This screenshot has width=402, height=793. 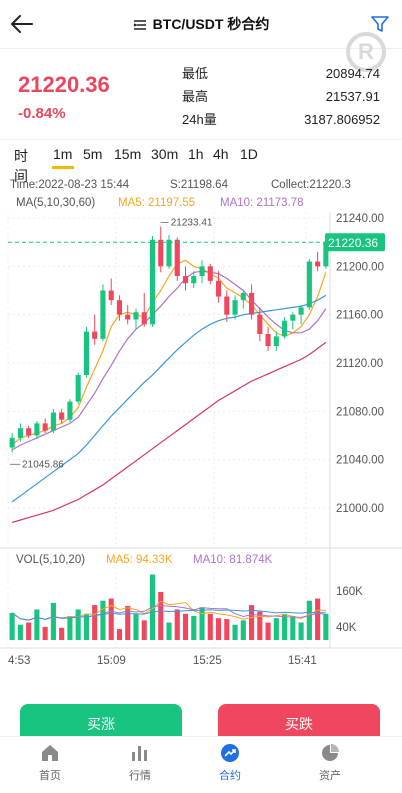 What do you see at coordinates (165, 154) in the screenshot?
I see `tab-30m: 30m` at bounding box center [165, 154].